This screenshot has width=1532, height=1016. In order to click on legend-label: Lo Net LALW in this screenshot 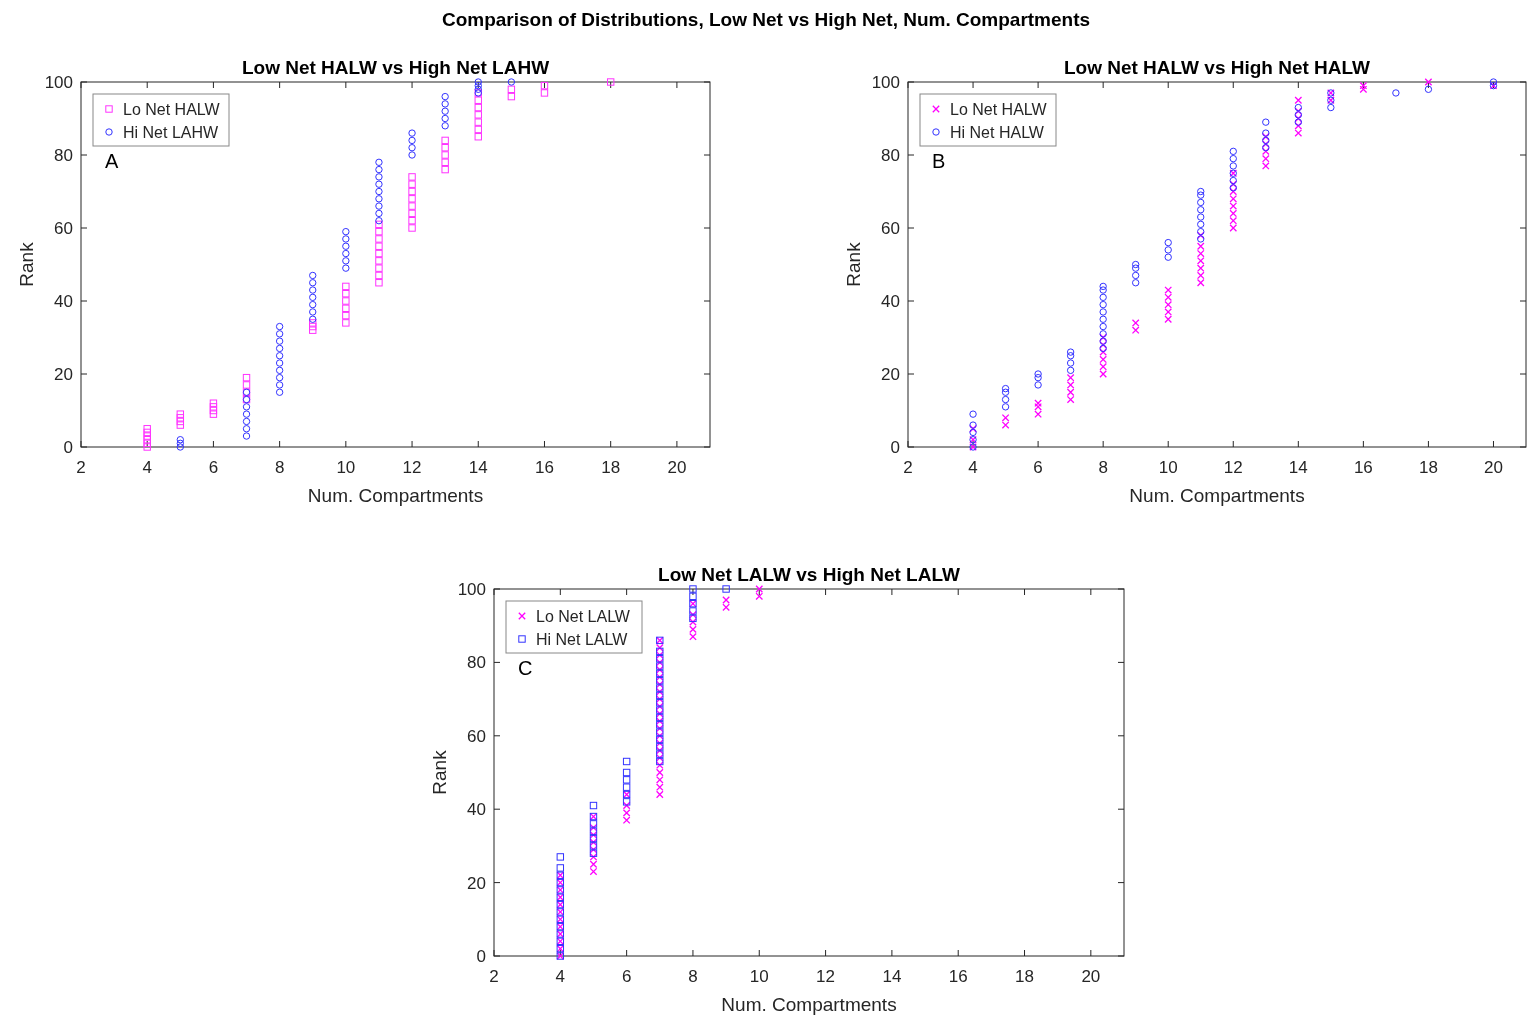, I will do `click(583, 616)`.